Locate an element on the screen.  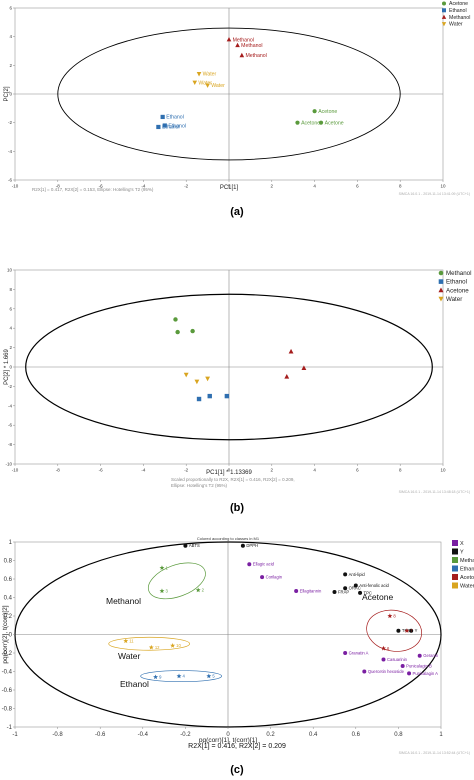
panel-a-point-methanol is located at coordinates (237, 45).